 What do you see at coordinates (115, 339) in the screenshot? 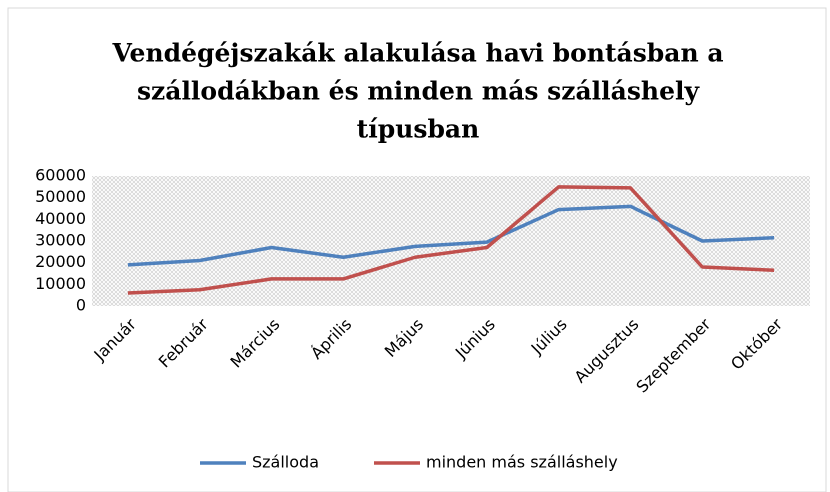
I see `x-tick-label: Január` at bounding box center [115, 339].